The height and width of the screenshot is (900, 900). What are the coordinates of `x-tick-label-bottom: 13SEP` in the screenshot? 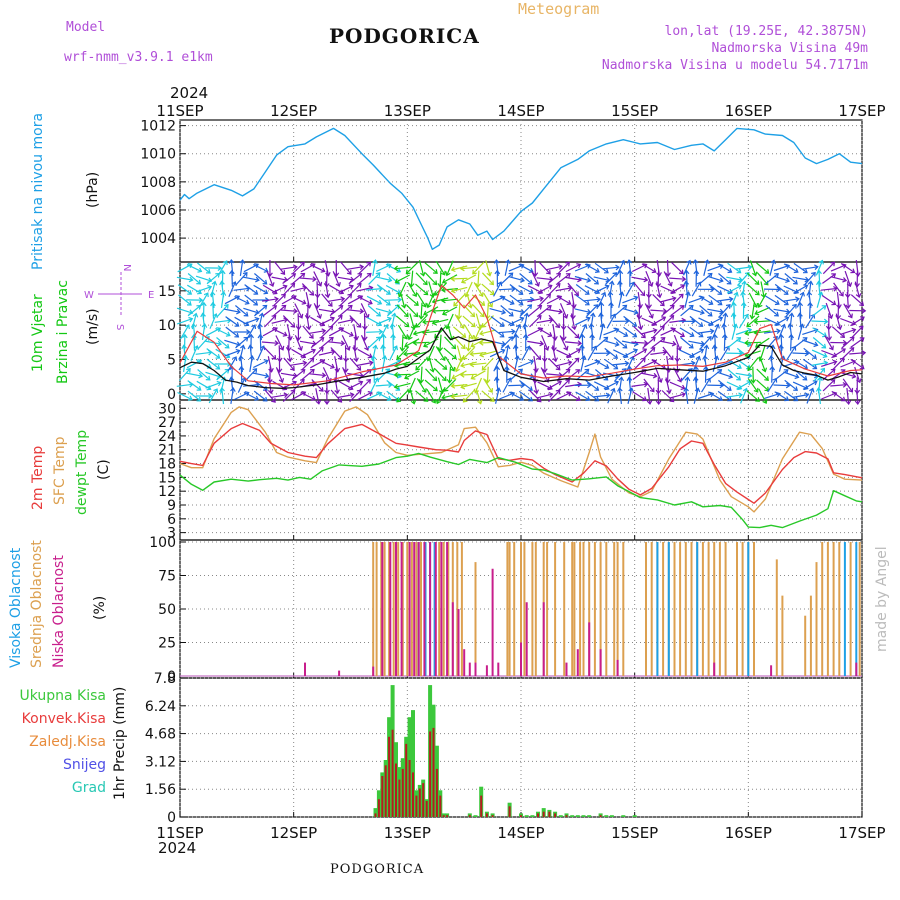 It's located at (407, 833).